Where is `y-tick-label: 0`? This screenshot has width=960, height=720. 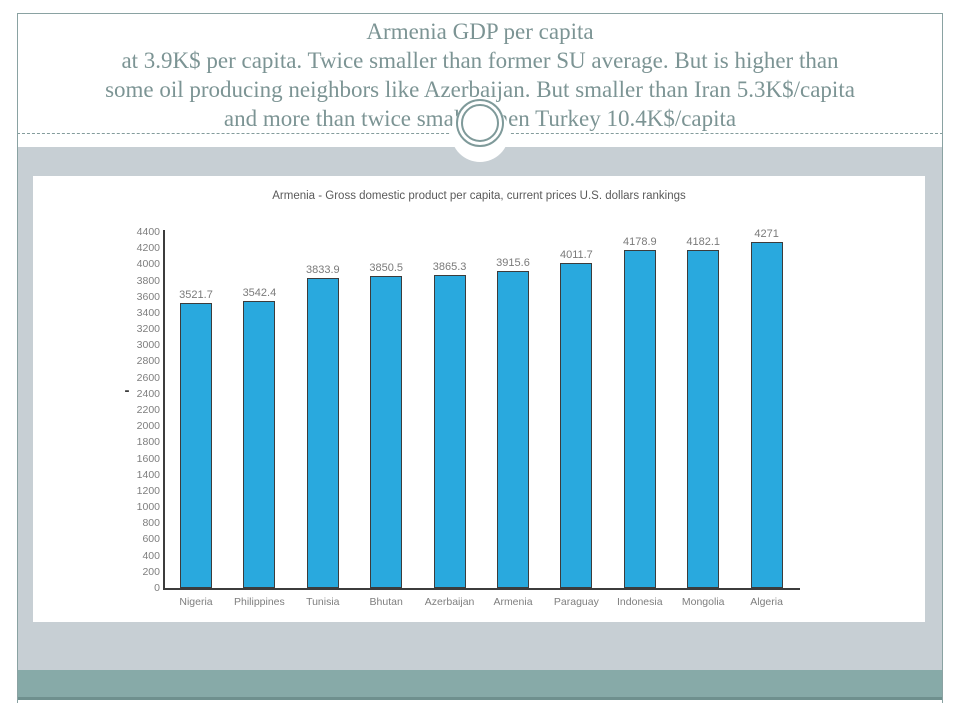 y-tick-label: 0 is located at coordinates (157, 588).